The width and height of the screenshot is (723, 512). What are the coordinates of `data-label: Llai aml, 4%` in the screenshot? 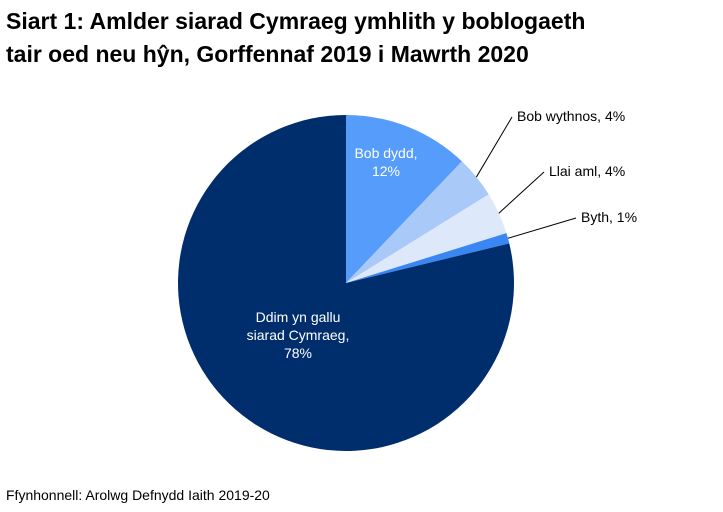 It's located at (587, 171).